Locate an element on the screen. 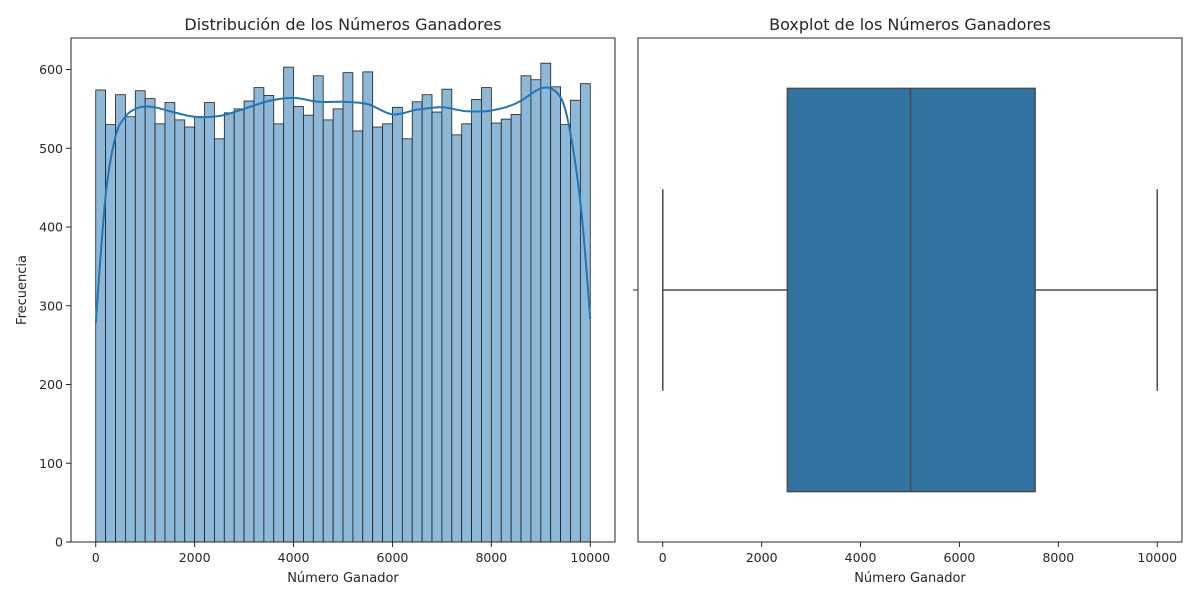  histogram-x-label: Número Ganador is located at coordinates (343, 578).